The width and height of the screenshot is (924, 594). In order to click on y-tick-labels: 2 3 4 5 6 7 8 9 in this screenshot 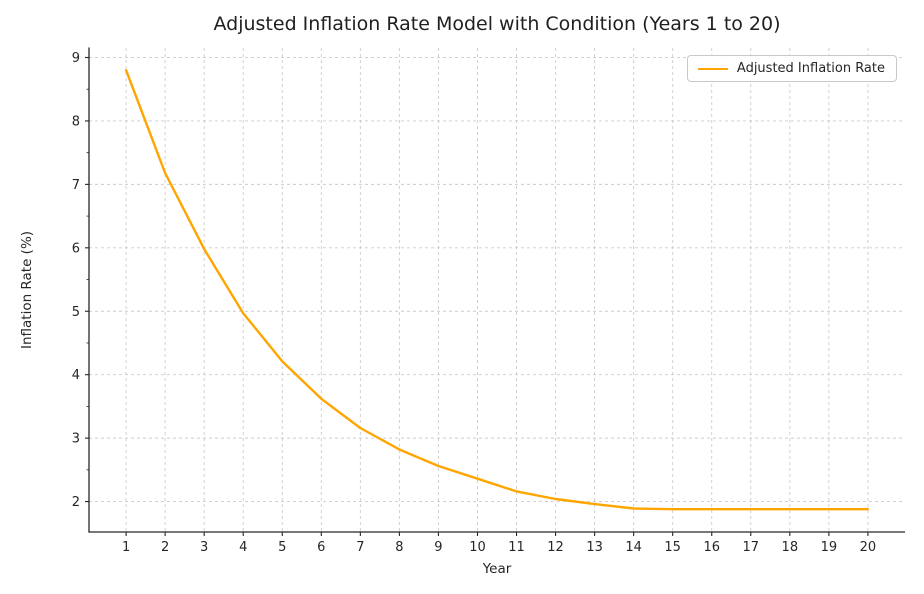, I will do `click(76, 280)`.